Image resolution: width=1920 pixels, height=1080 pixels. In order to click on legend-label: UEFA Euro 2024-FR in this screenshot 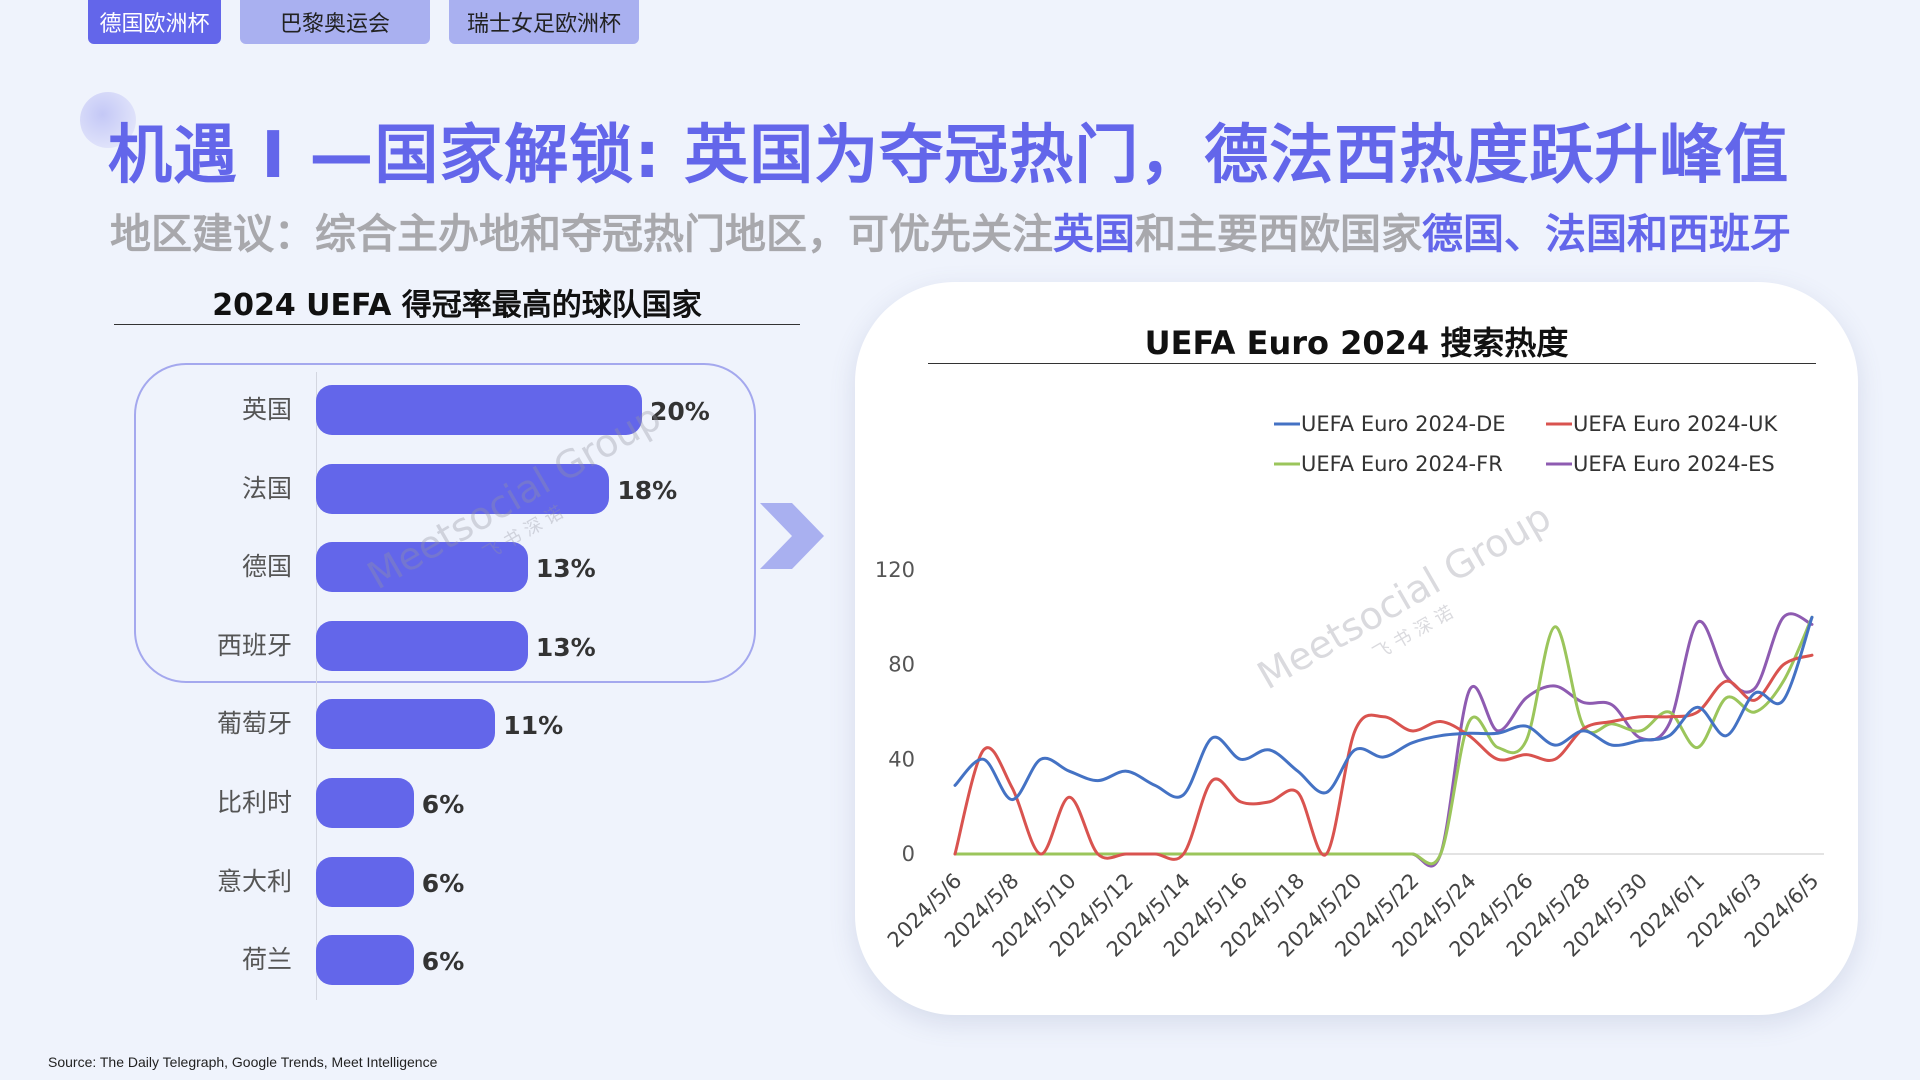, I will do `click(1402, 464)`.